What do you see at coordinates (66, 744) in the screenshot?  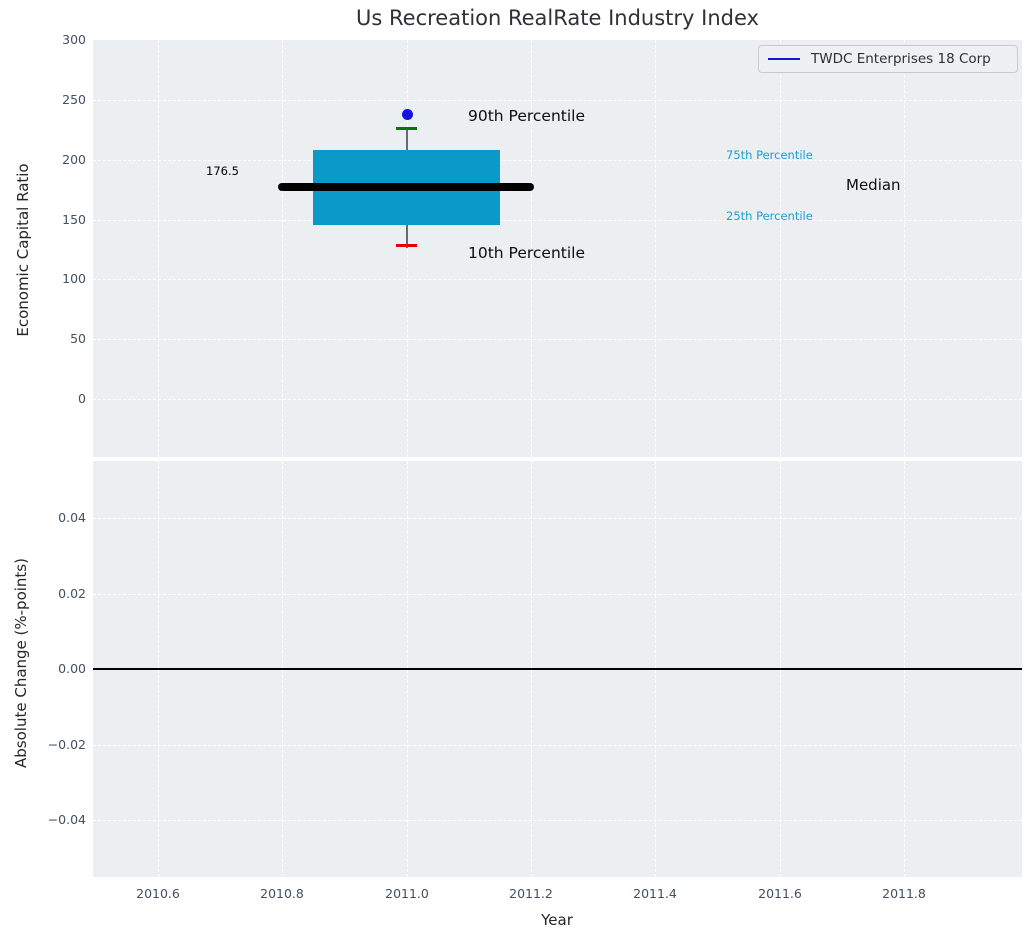 I see `ytick-bottom: −0.02` at bounding box center [66, 744].